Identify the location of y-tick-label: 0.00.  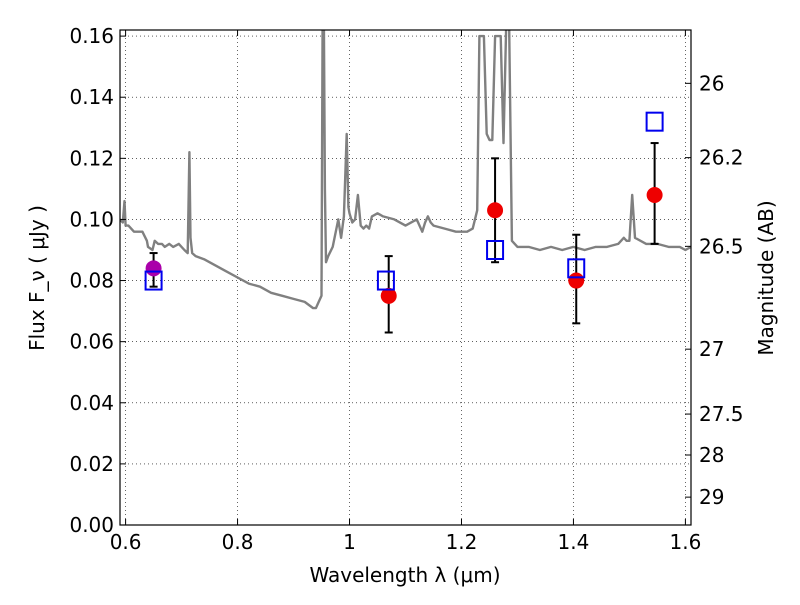
(91, 525).